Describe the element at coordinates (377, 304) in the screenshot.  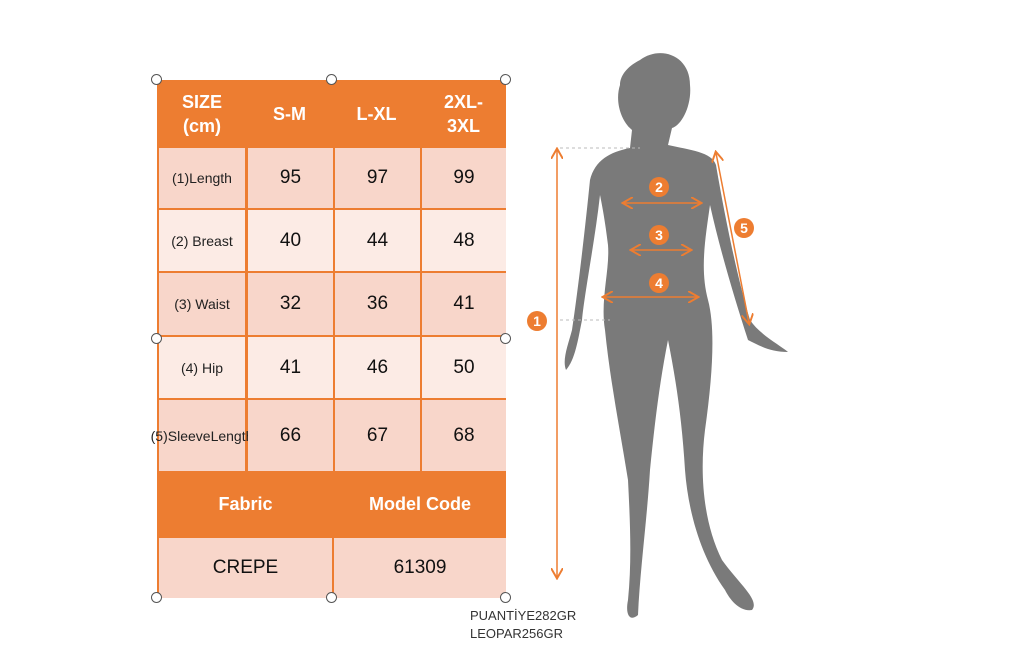
I see `value-cell: 36` at that location.